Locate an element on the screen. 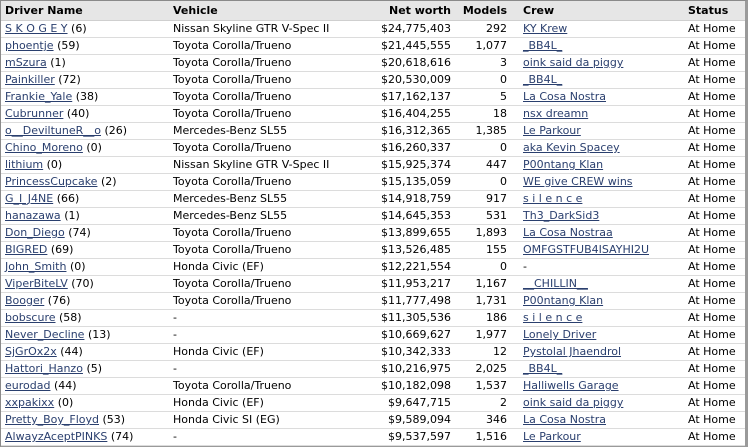 The height and width of the screenshot is (447, 748). crew-link: aka Kevin Spacey is located at coordinates (571, 147).